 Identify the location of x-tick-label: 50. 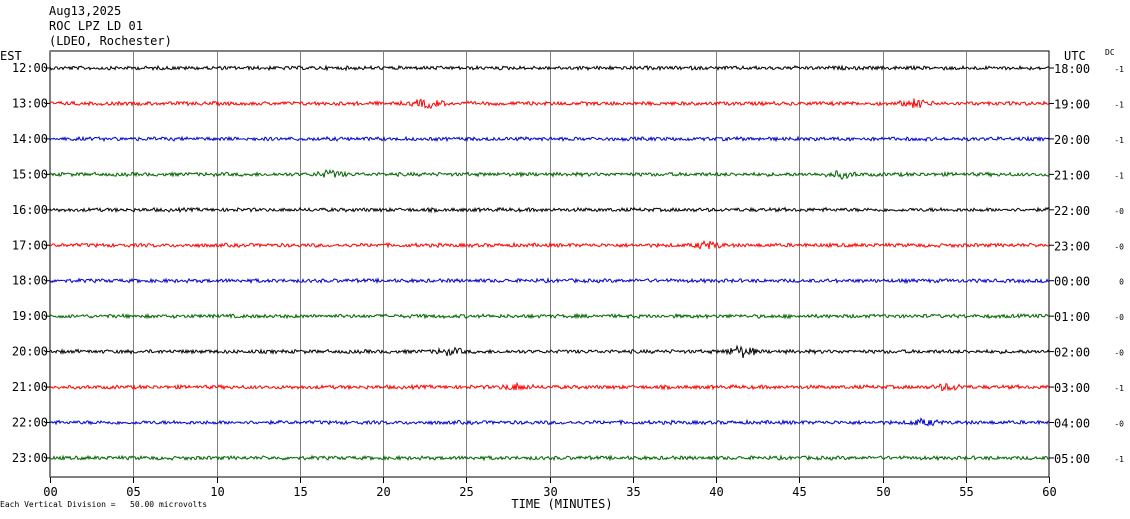
(883, 492).